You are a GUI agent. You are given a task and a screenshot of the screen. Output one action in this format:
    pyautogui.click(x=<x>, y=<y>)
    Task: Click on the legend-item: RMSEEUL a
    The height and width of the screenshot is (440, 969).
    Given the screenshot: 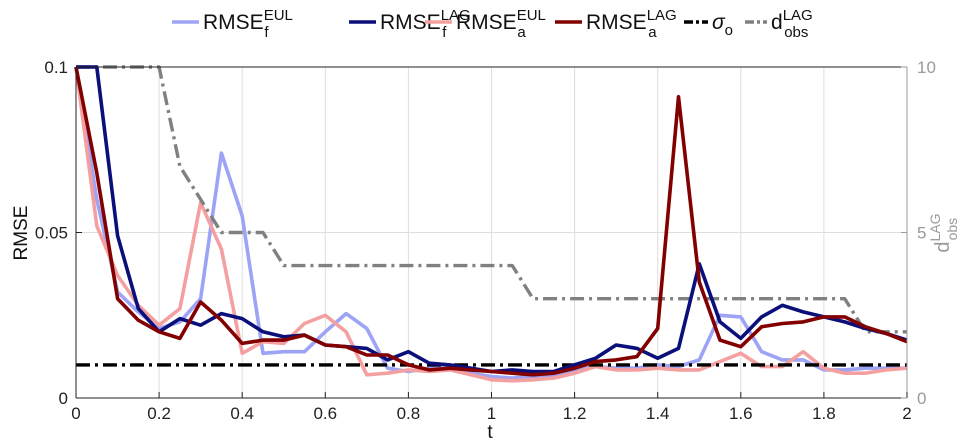 What is the action you would take?
    pyautogui.click(x=485, y=24)
    